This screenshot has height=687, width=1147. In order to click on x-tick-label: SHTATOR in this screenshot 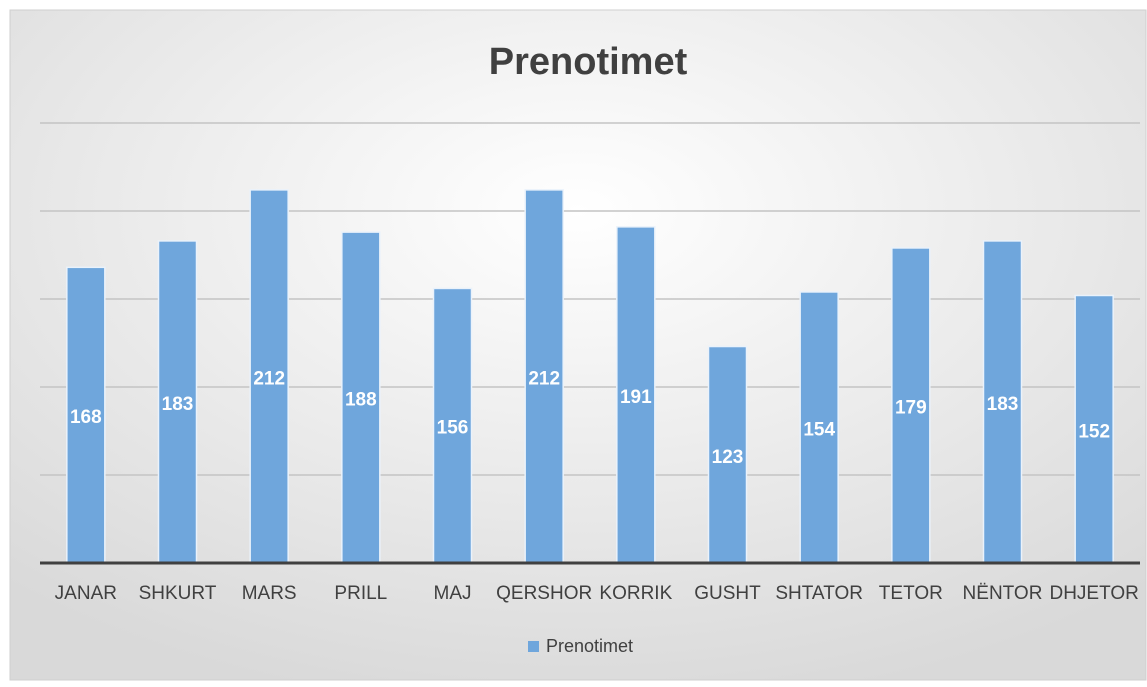, I will do `click(819, 593)`.